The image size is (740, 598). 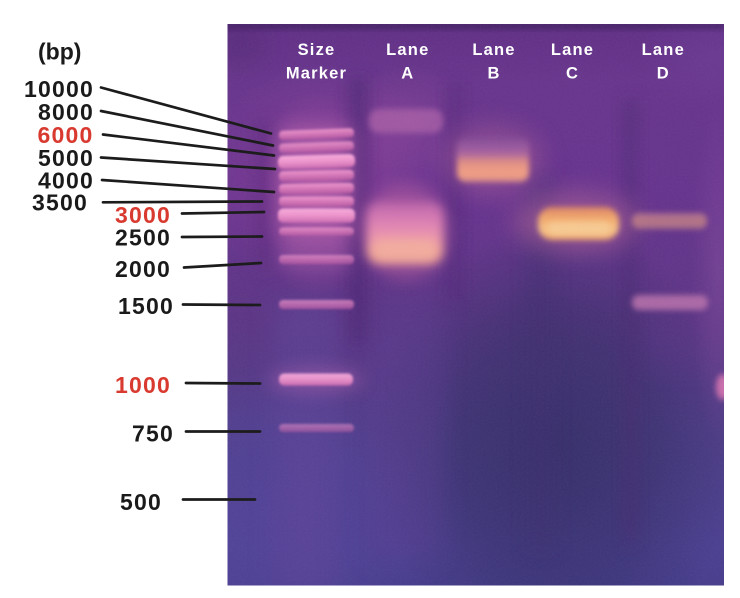 I want to click on svg-text: 750, so click(x=153, y=434).